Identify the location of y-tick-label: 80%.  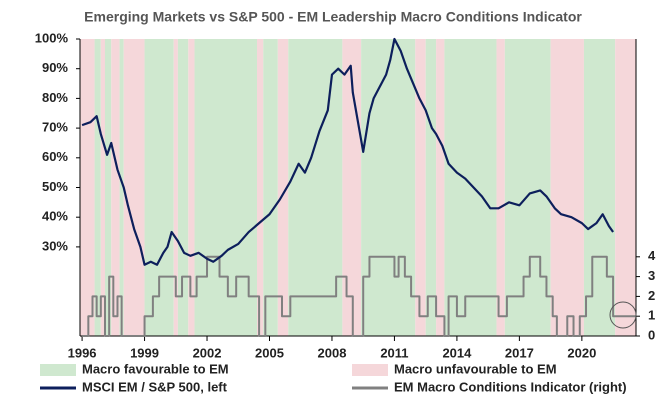
(55, 97).